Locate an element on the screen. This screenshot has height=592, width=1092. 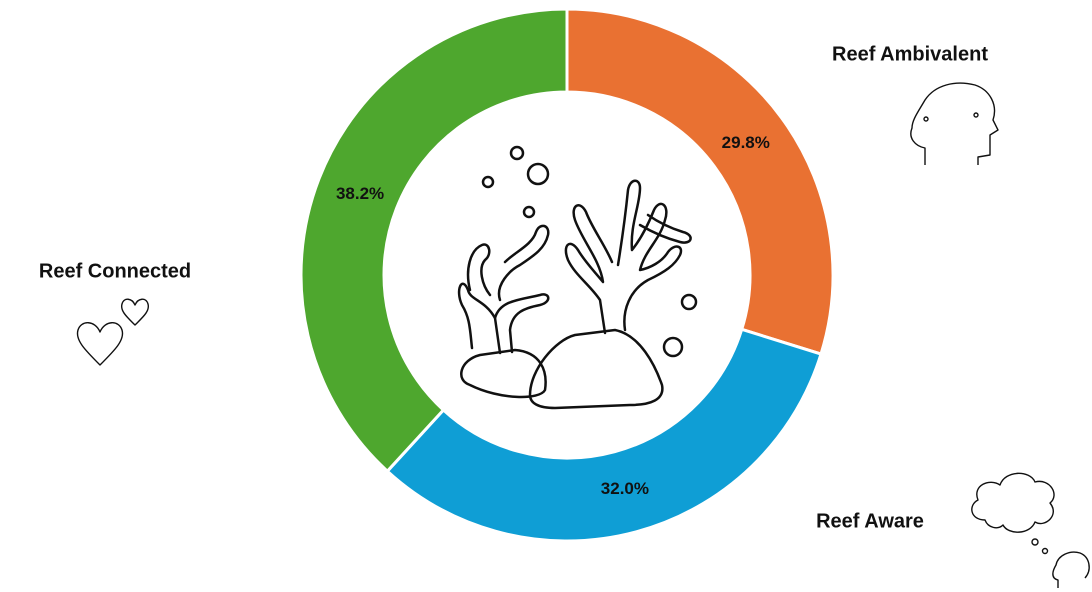
category-label: Reef Ambivalent is located at coordinates (910, 54).